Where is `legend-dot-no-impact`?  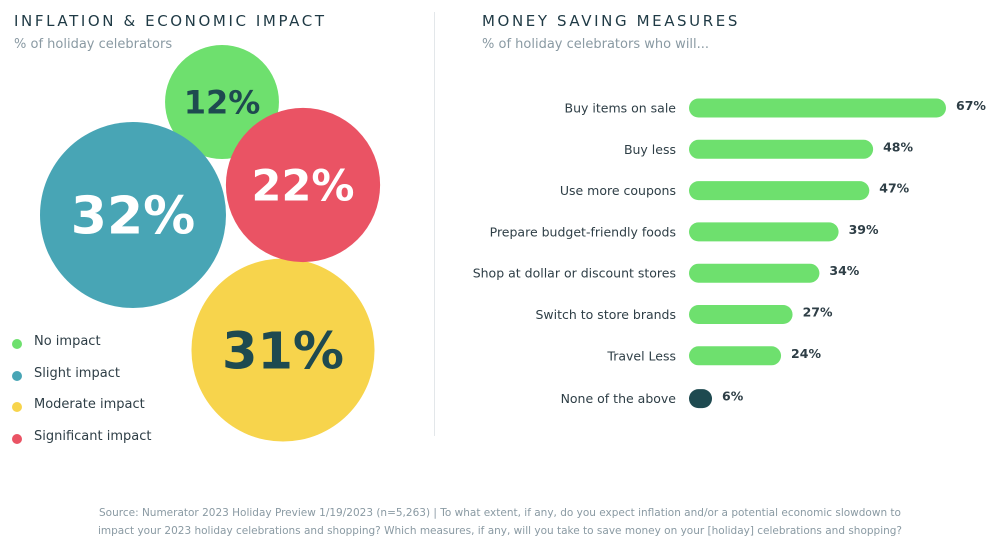
legend-dot-no-impact is located at coordinates (17, 344).